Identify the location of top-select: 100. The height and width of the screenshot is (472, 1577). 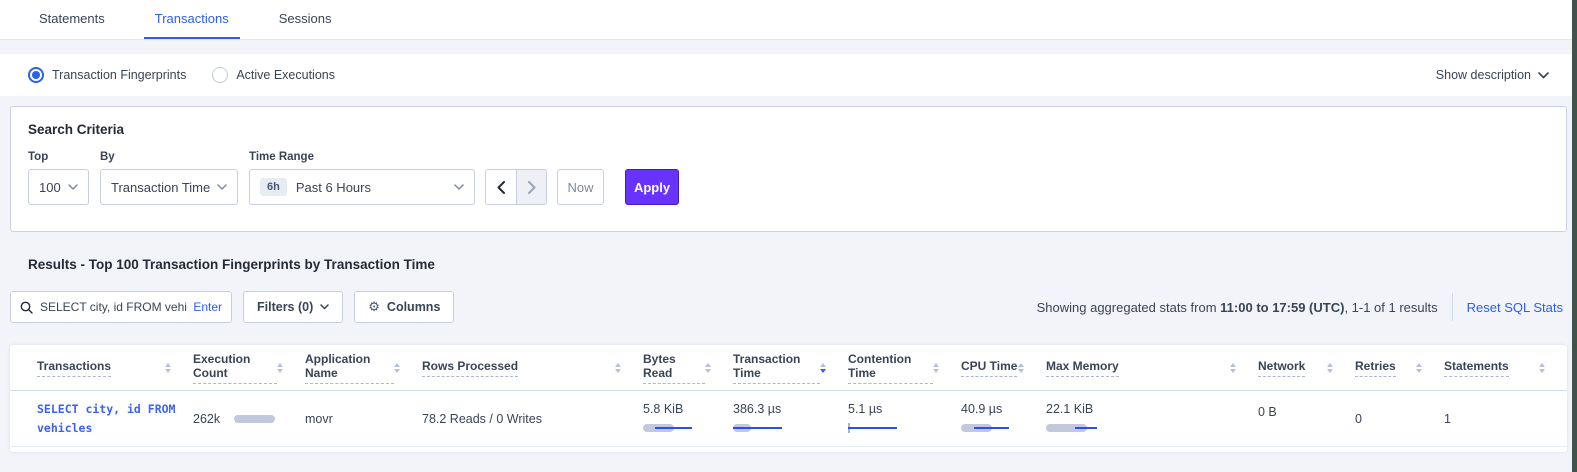
(58, 187).